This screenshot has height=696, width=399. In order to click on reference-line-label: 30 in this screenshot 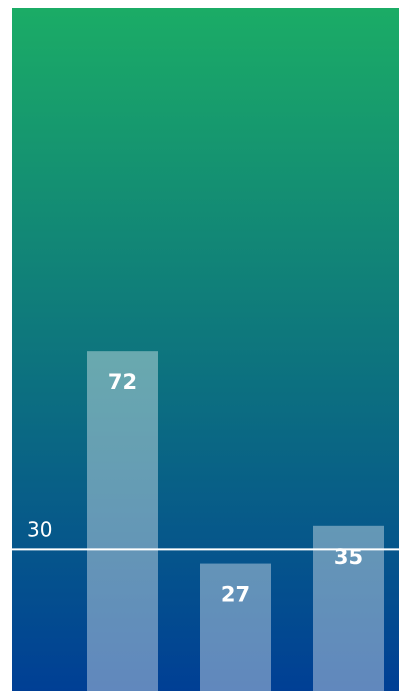, I will do `click(39, 529)`.